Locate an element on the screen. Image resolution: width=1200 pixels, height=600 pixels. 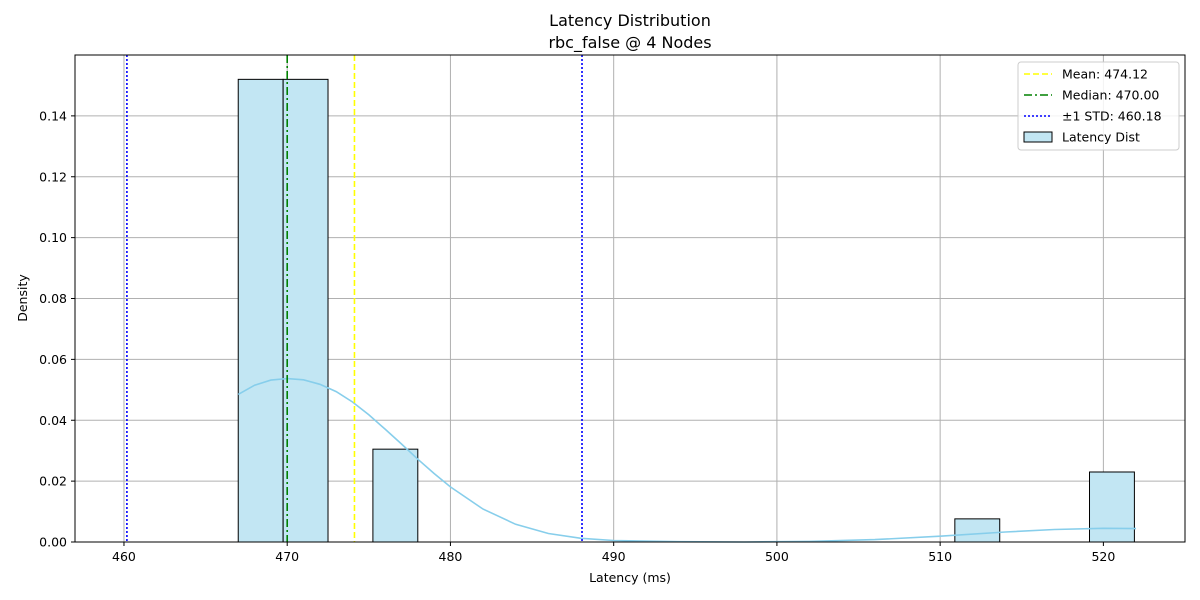
legend-entry: ±1 STD: 460.18 is located at coordinates (1112, 116).